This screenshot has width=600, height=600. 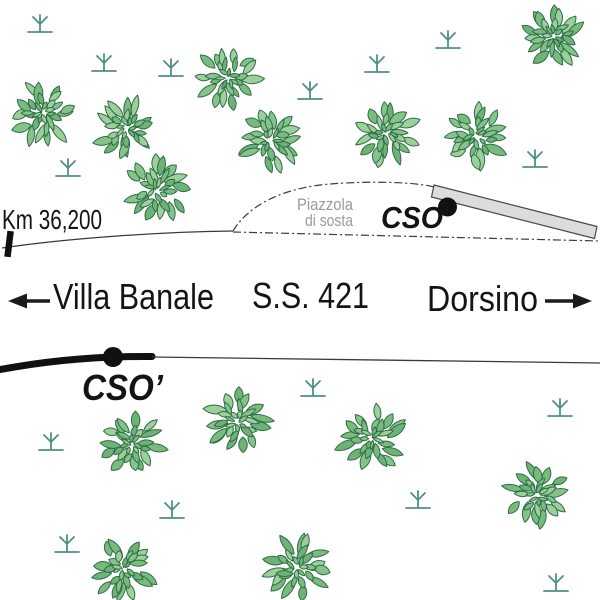 What do you see at coordinates (29, 301) in the screenshot?
I see `left-arrow-icon` at bounding box center [29, 301].